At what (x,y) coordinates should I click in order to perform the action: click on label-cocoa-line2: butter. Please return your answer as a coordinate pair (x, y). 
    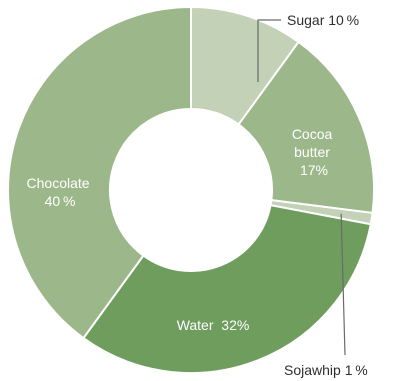
    Looking at the image, I should click on (312, 152).